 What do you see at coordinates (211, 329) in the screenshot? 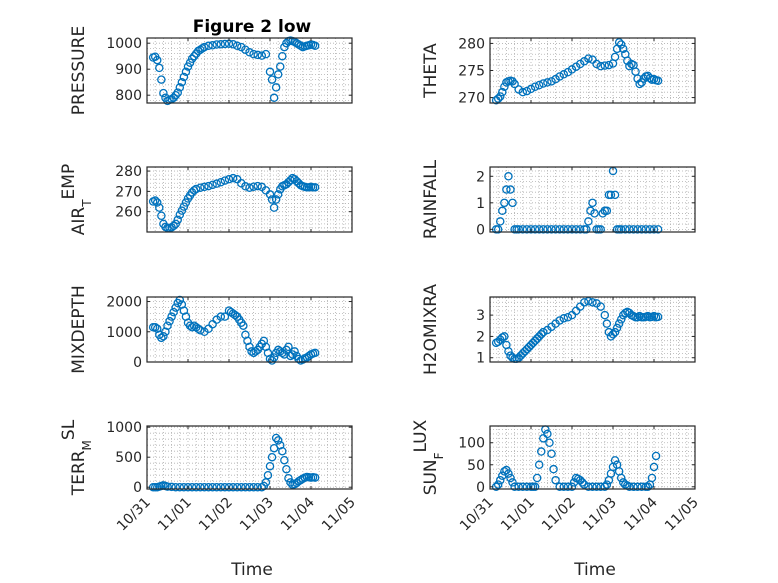
I see `panel-mixdepth: 0 1000 2000 MIXDEPTH` at bounding box center [211, 329].